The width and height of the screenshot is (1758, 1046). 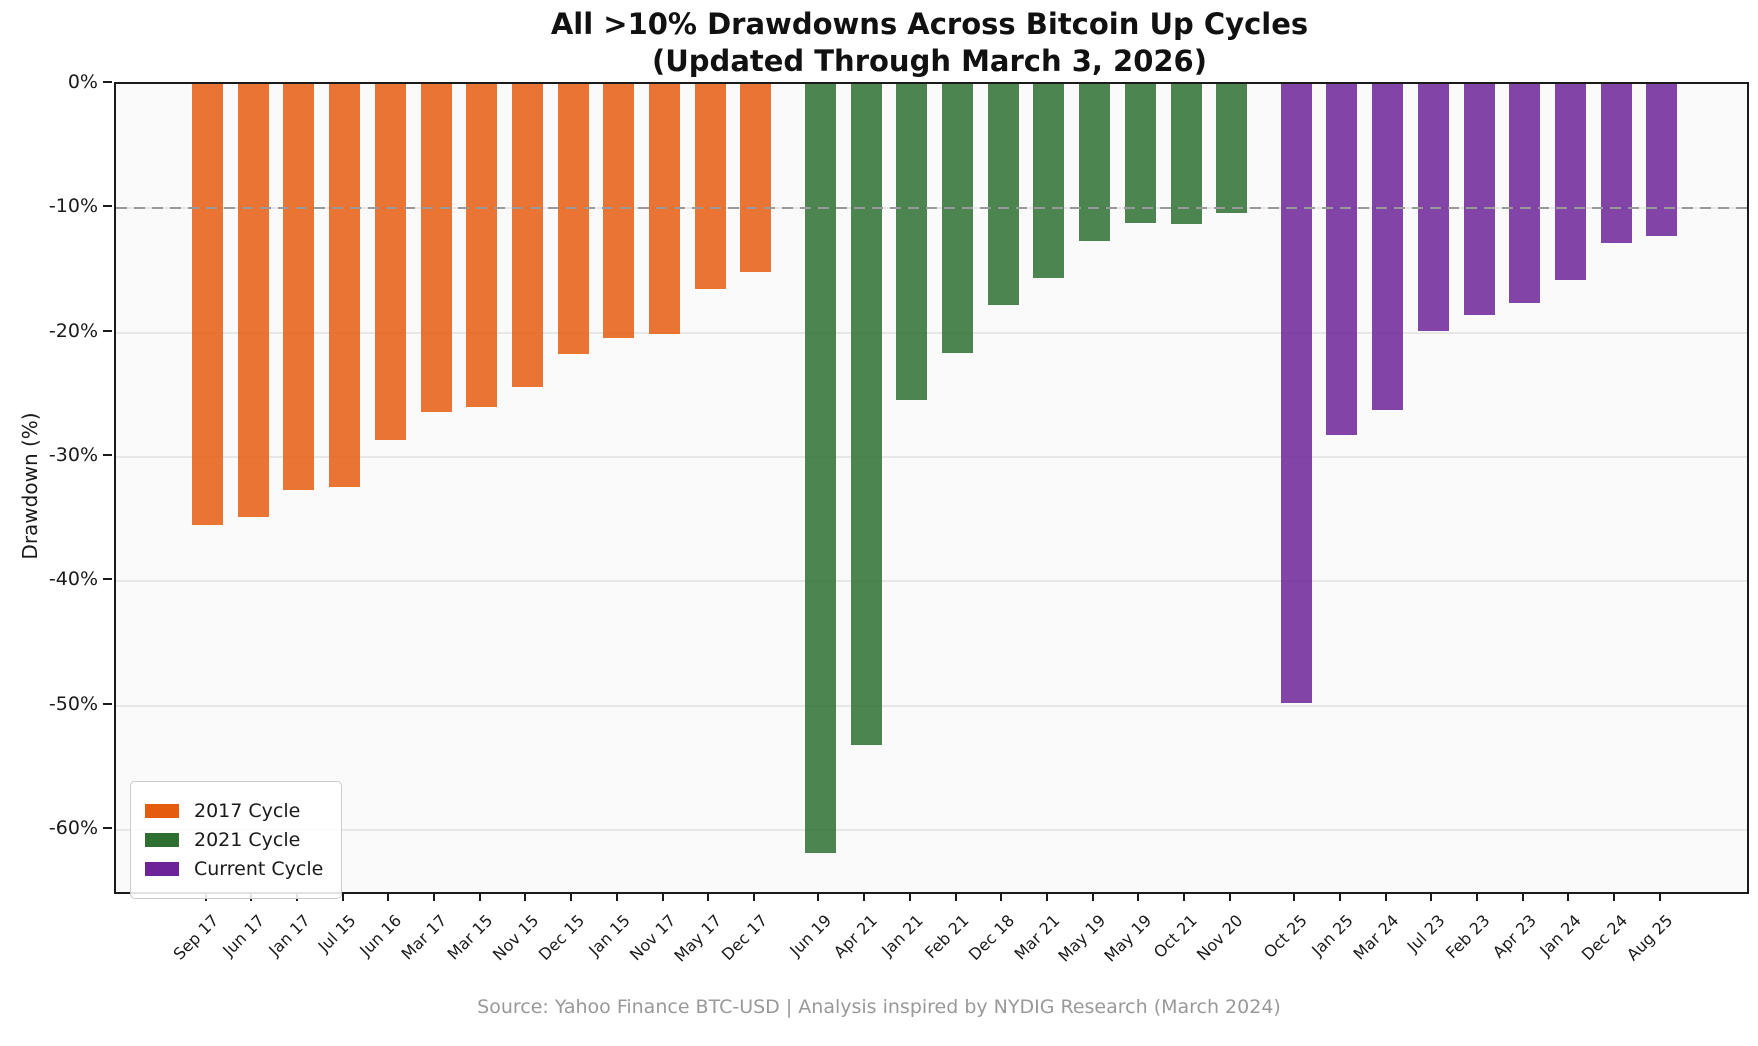 What do you see at coordinates (929, 61) in the screenshot?
I see `chart-title-line2: (Updated Through March 3, 2026)` at bounding box center [929, 61].